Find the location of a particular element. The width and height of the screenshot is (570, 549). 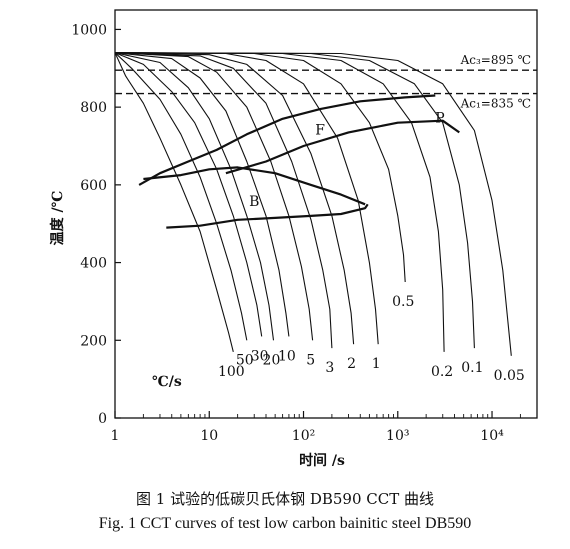

cooling-rate-label: 2 is located at coordinates (351, 364).